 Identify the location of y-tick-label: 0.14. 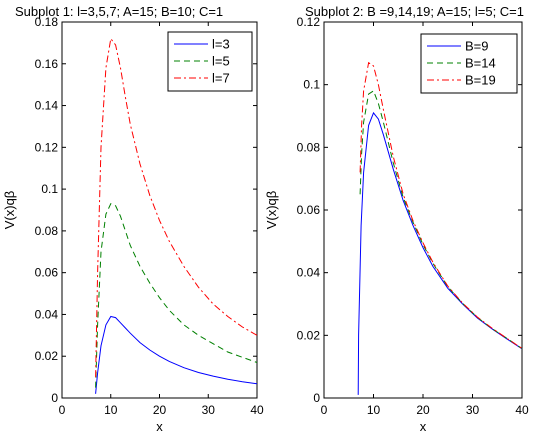
(47, 106).